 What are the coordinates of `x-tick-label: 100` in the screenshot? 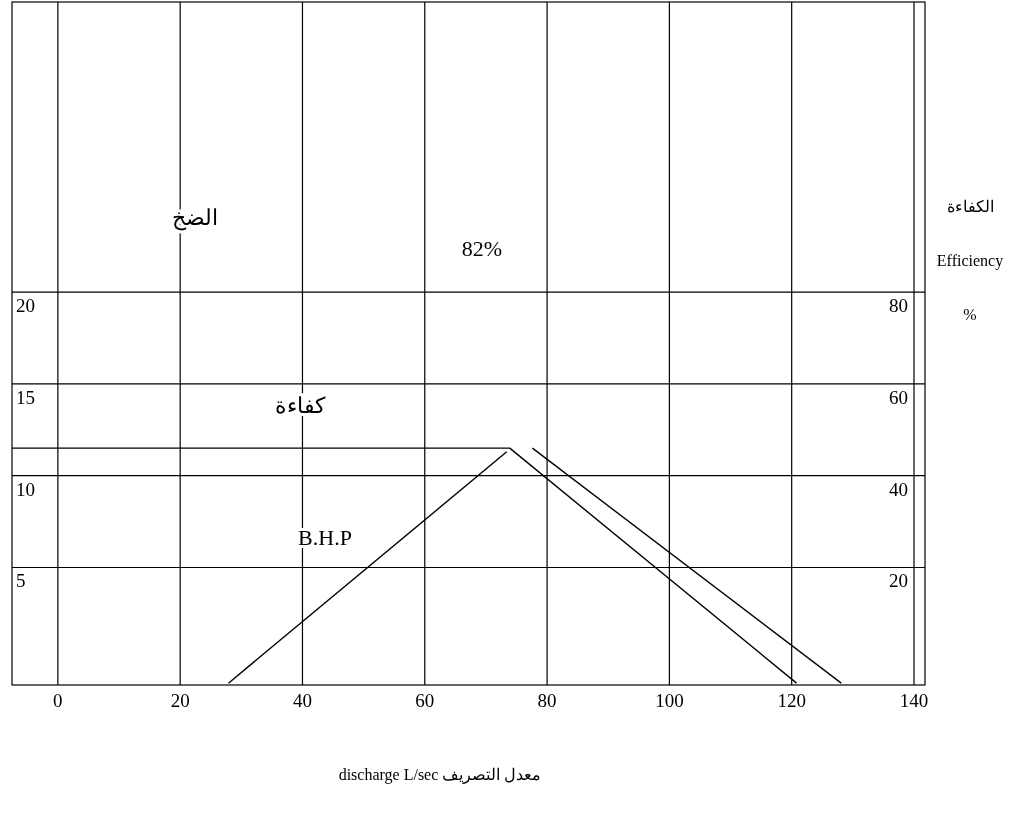 It's located at (669, 700).